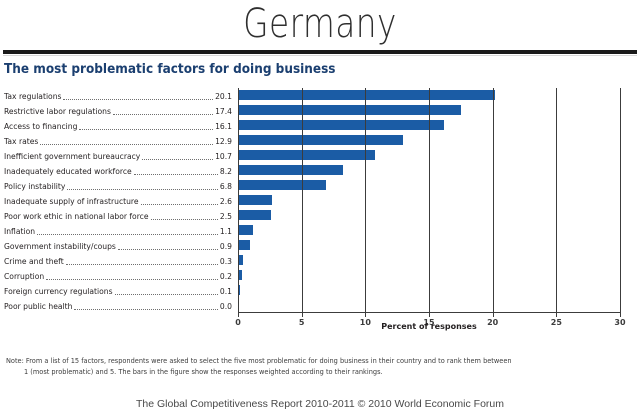 This screenshot has width=640, height=419. What do you see at coordinates (60, 246) in the screenshot?
I see `category-name: Government instability/coups` at bounding box center [60, 246].